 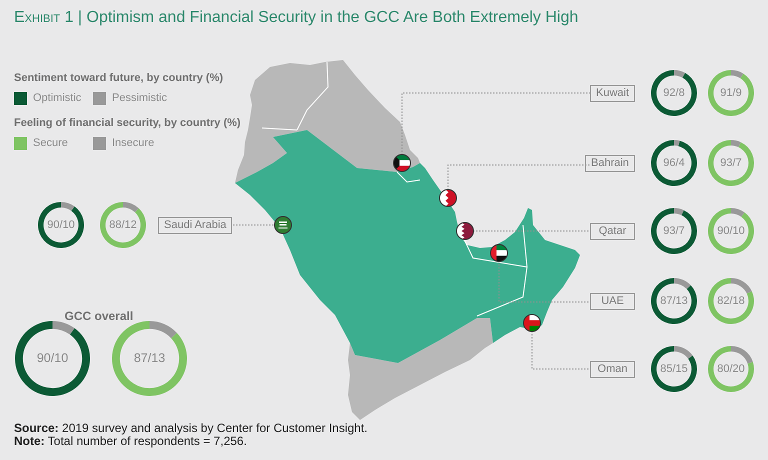 What do you see at coordinates (50, 143) in the screenshot?
I see `legend-label: Secure` at bounding box center [50, 143].